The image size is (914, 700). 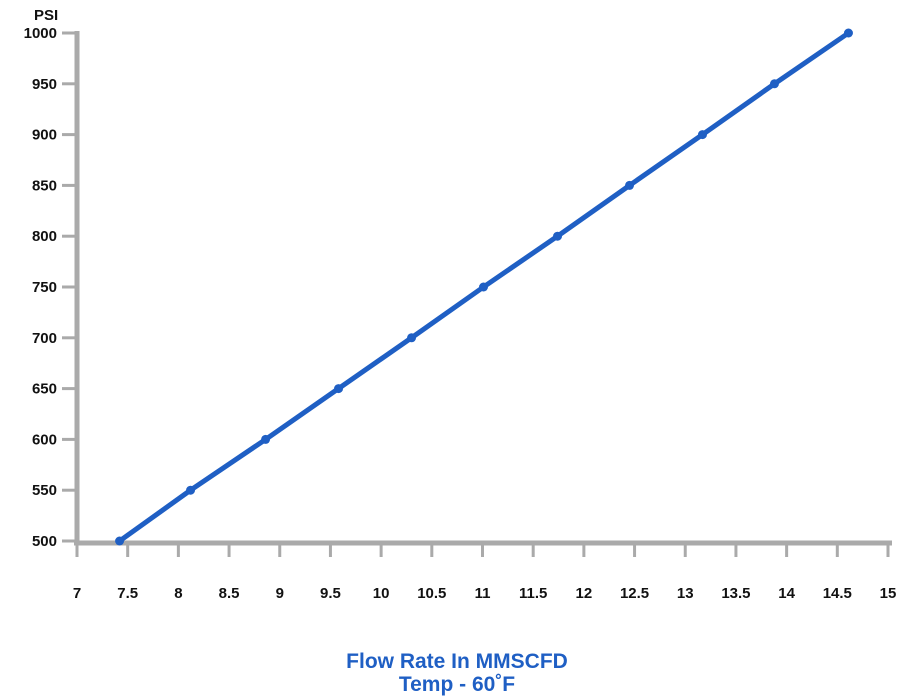 What do you see at coordinates (46, 15) in the screenshot?
I see `y-axis-label: PSI` at bounding box center [46, 15].